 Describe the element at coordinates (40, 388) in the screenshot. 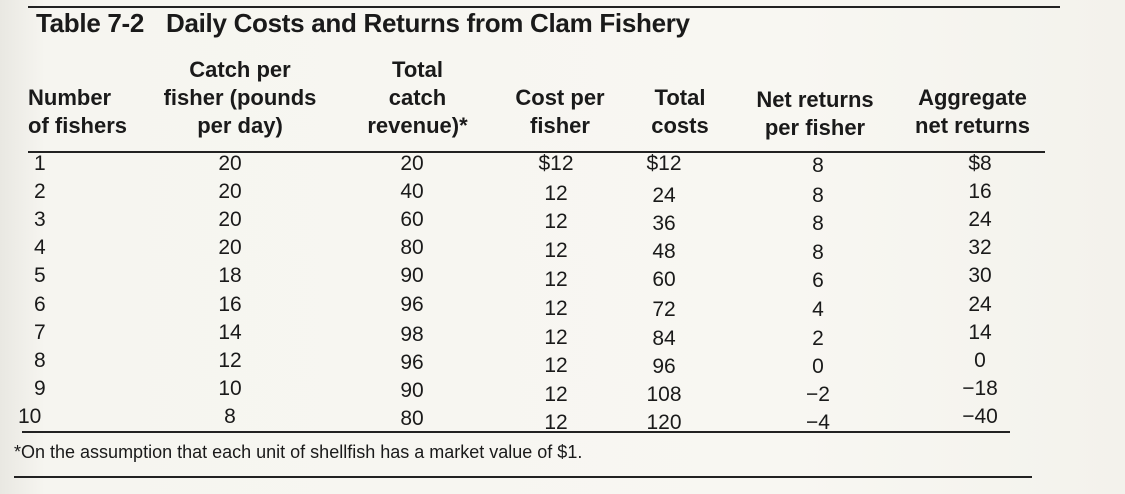

I see `row-number-cell: 9` at that location.